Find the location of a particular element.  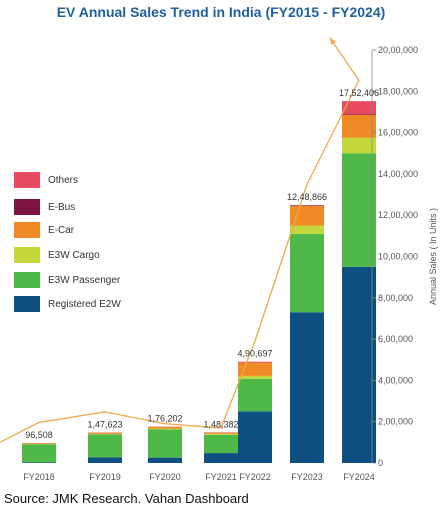

bar-others-fy2022 is located at coordinates (255, 362).